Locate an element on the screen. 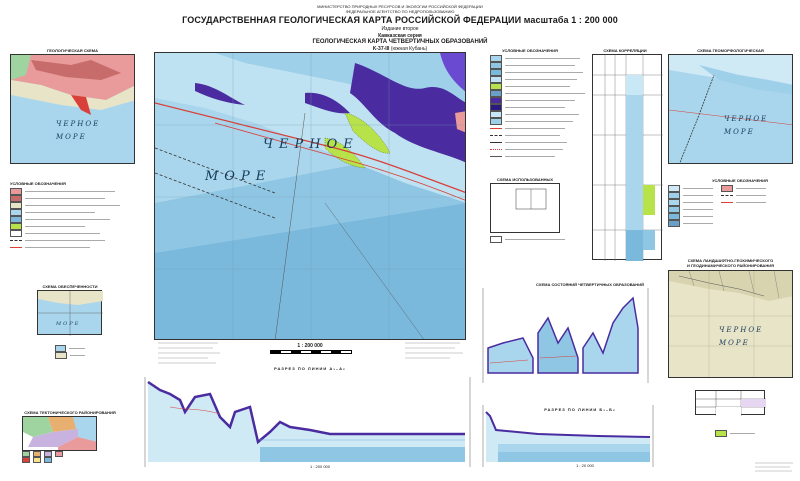 This screenshot has width=800, height=481. geomorphology-map: ЧЕРНОЕ МОРЕ is located at coordinates (730, 109).